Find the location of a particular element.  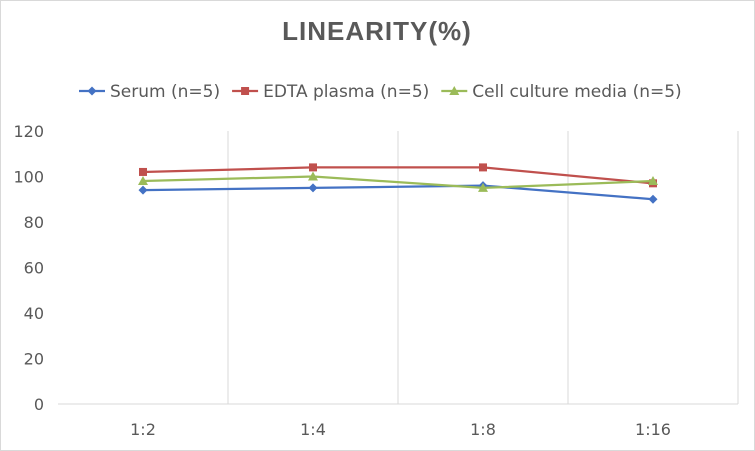

series-diamond is located at coordinates (398, 192).